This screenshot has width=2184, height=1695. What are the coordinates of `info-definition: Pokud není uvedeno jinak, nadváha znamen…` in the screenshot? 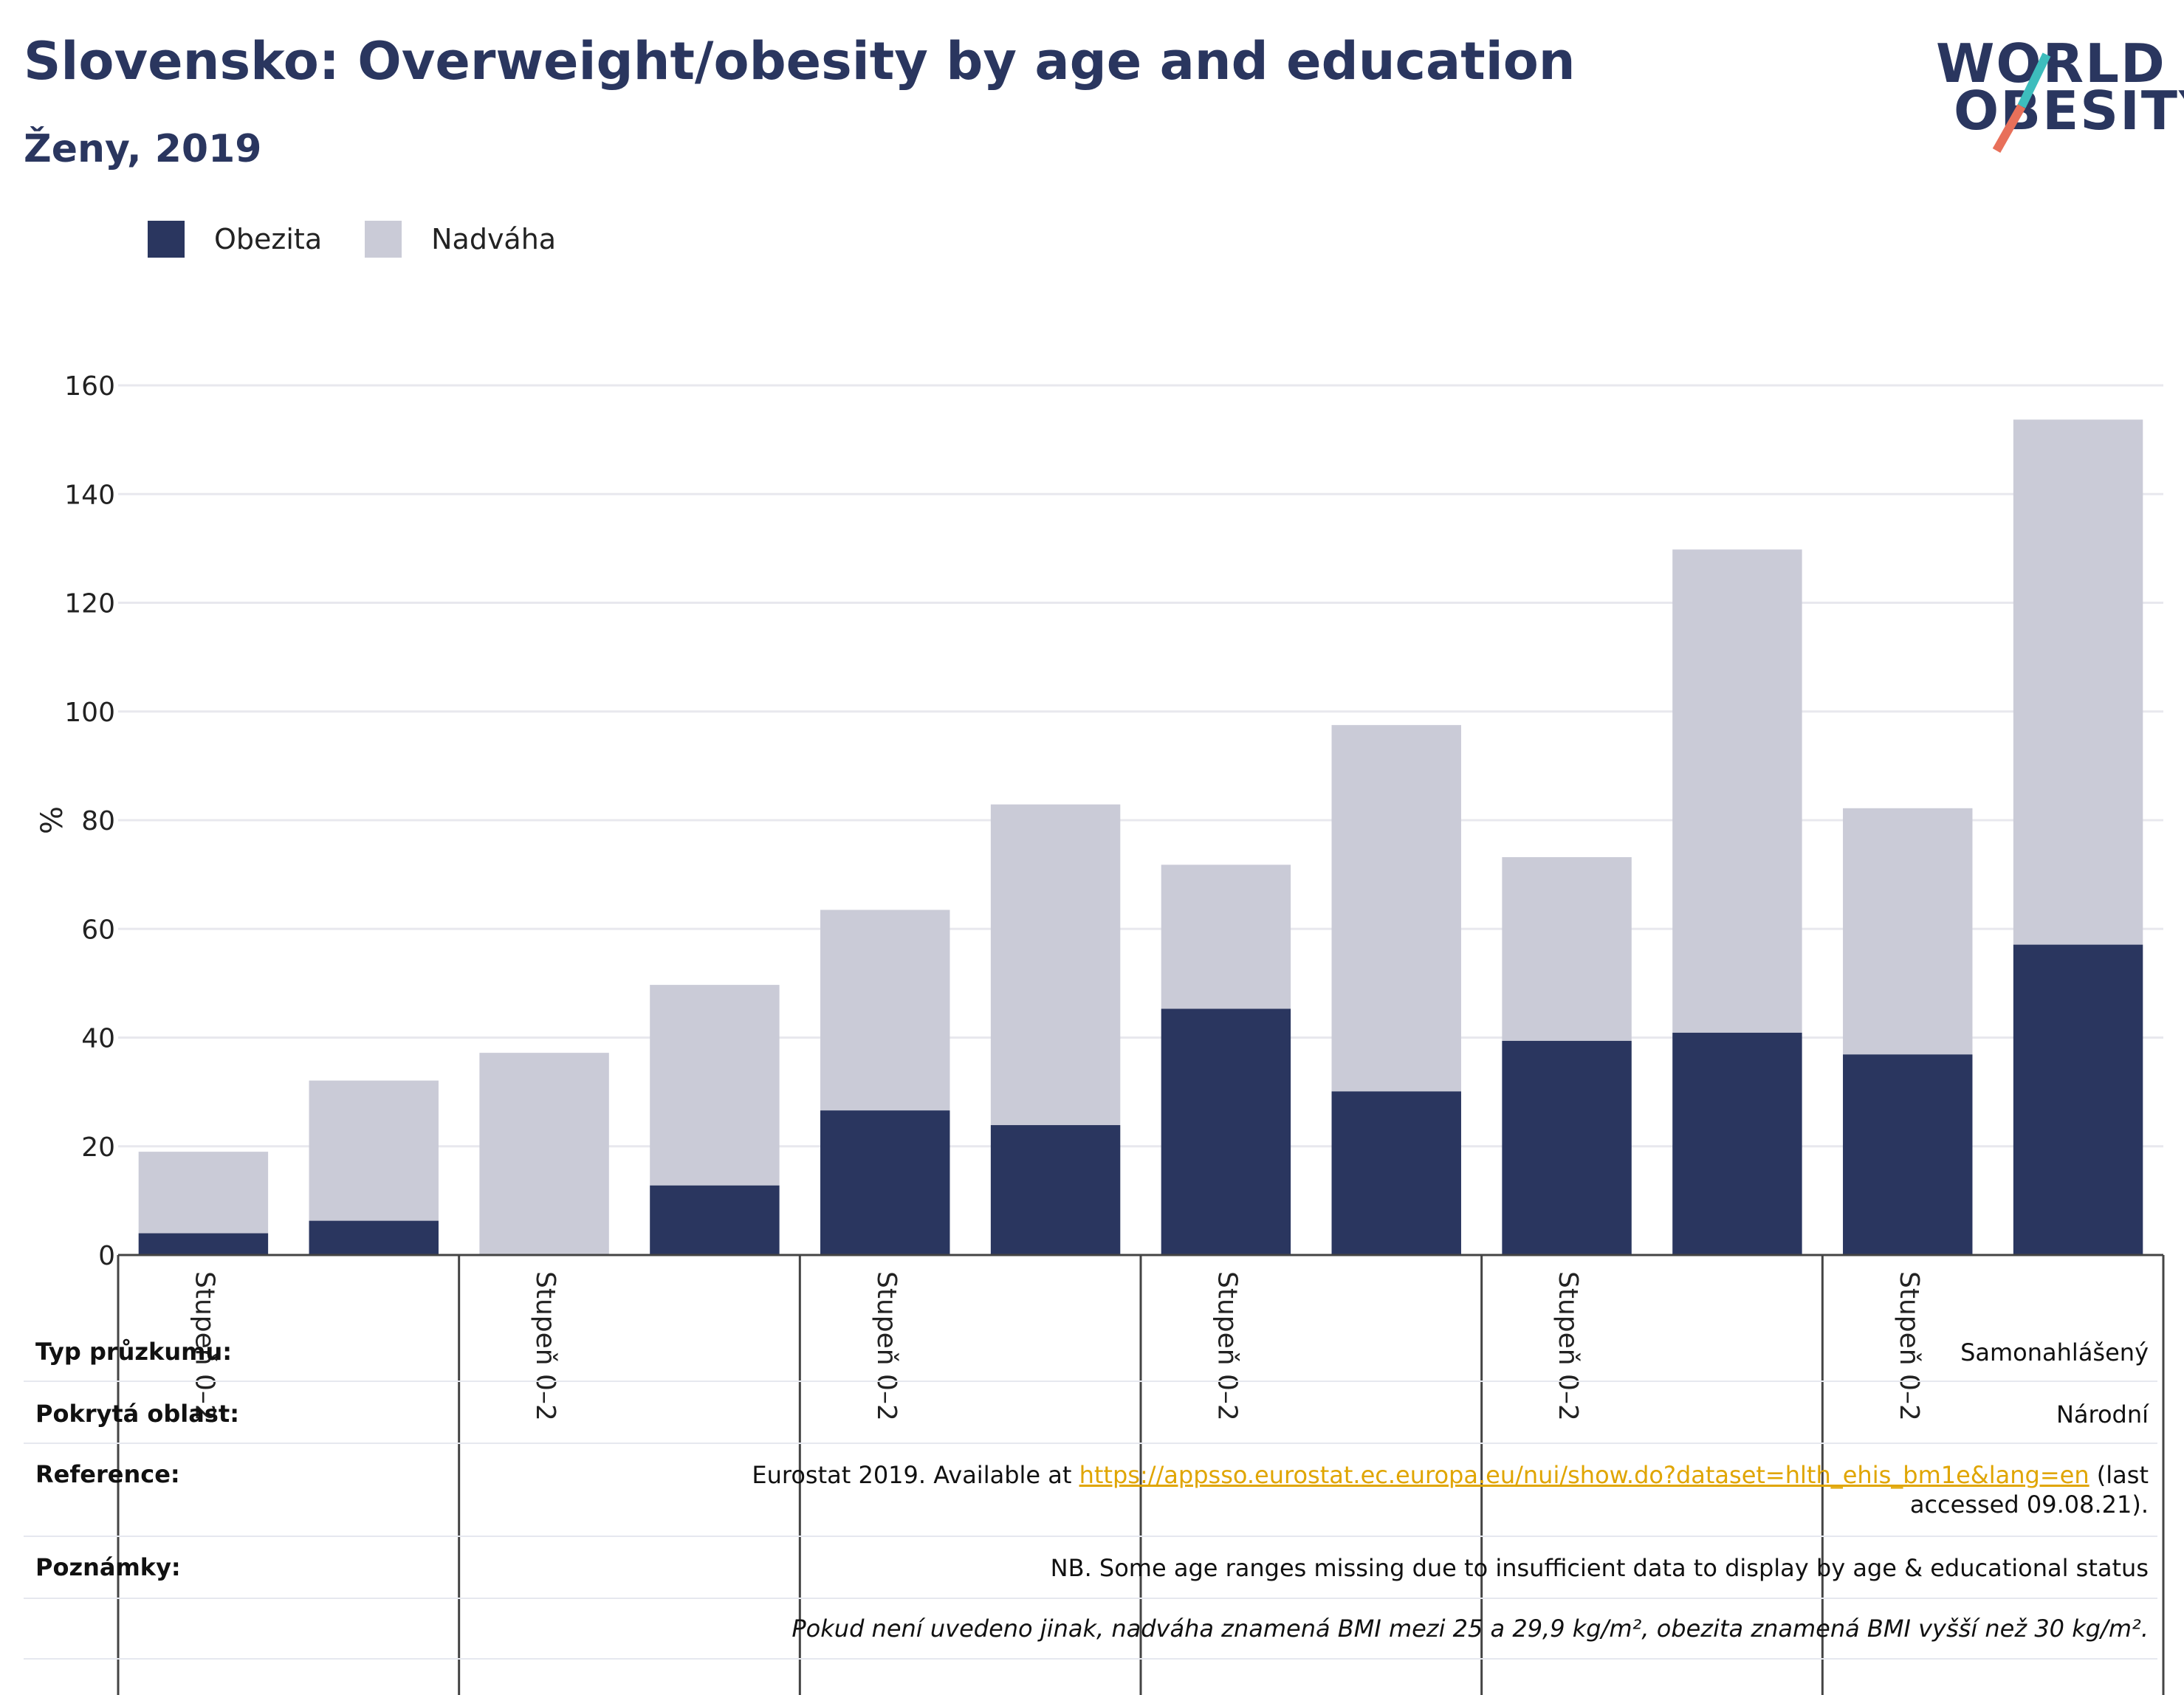 It's located at (1090, 1632).